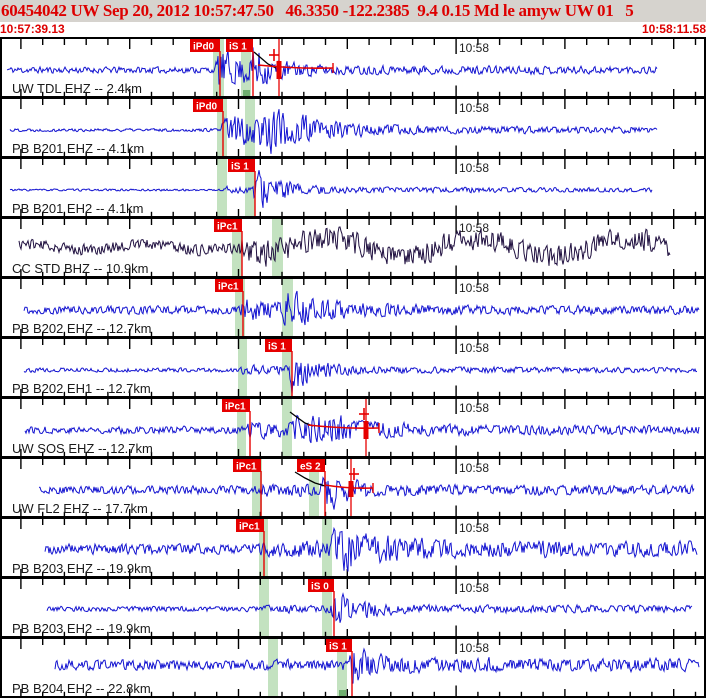 The image size is (706, 698). What do you see at coordinates (78, 148) in the screenshot?
I see `station-label: PB B201 EHZ -- 4.1km` at bounding box center [78, 148].